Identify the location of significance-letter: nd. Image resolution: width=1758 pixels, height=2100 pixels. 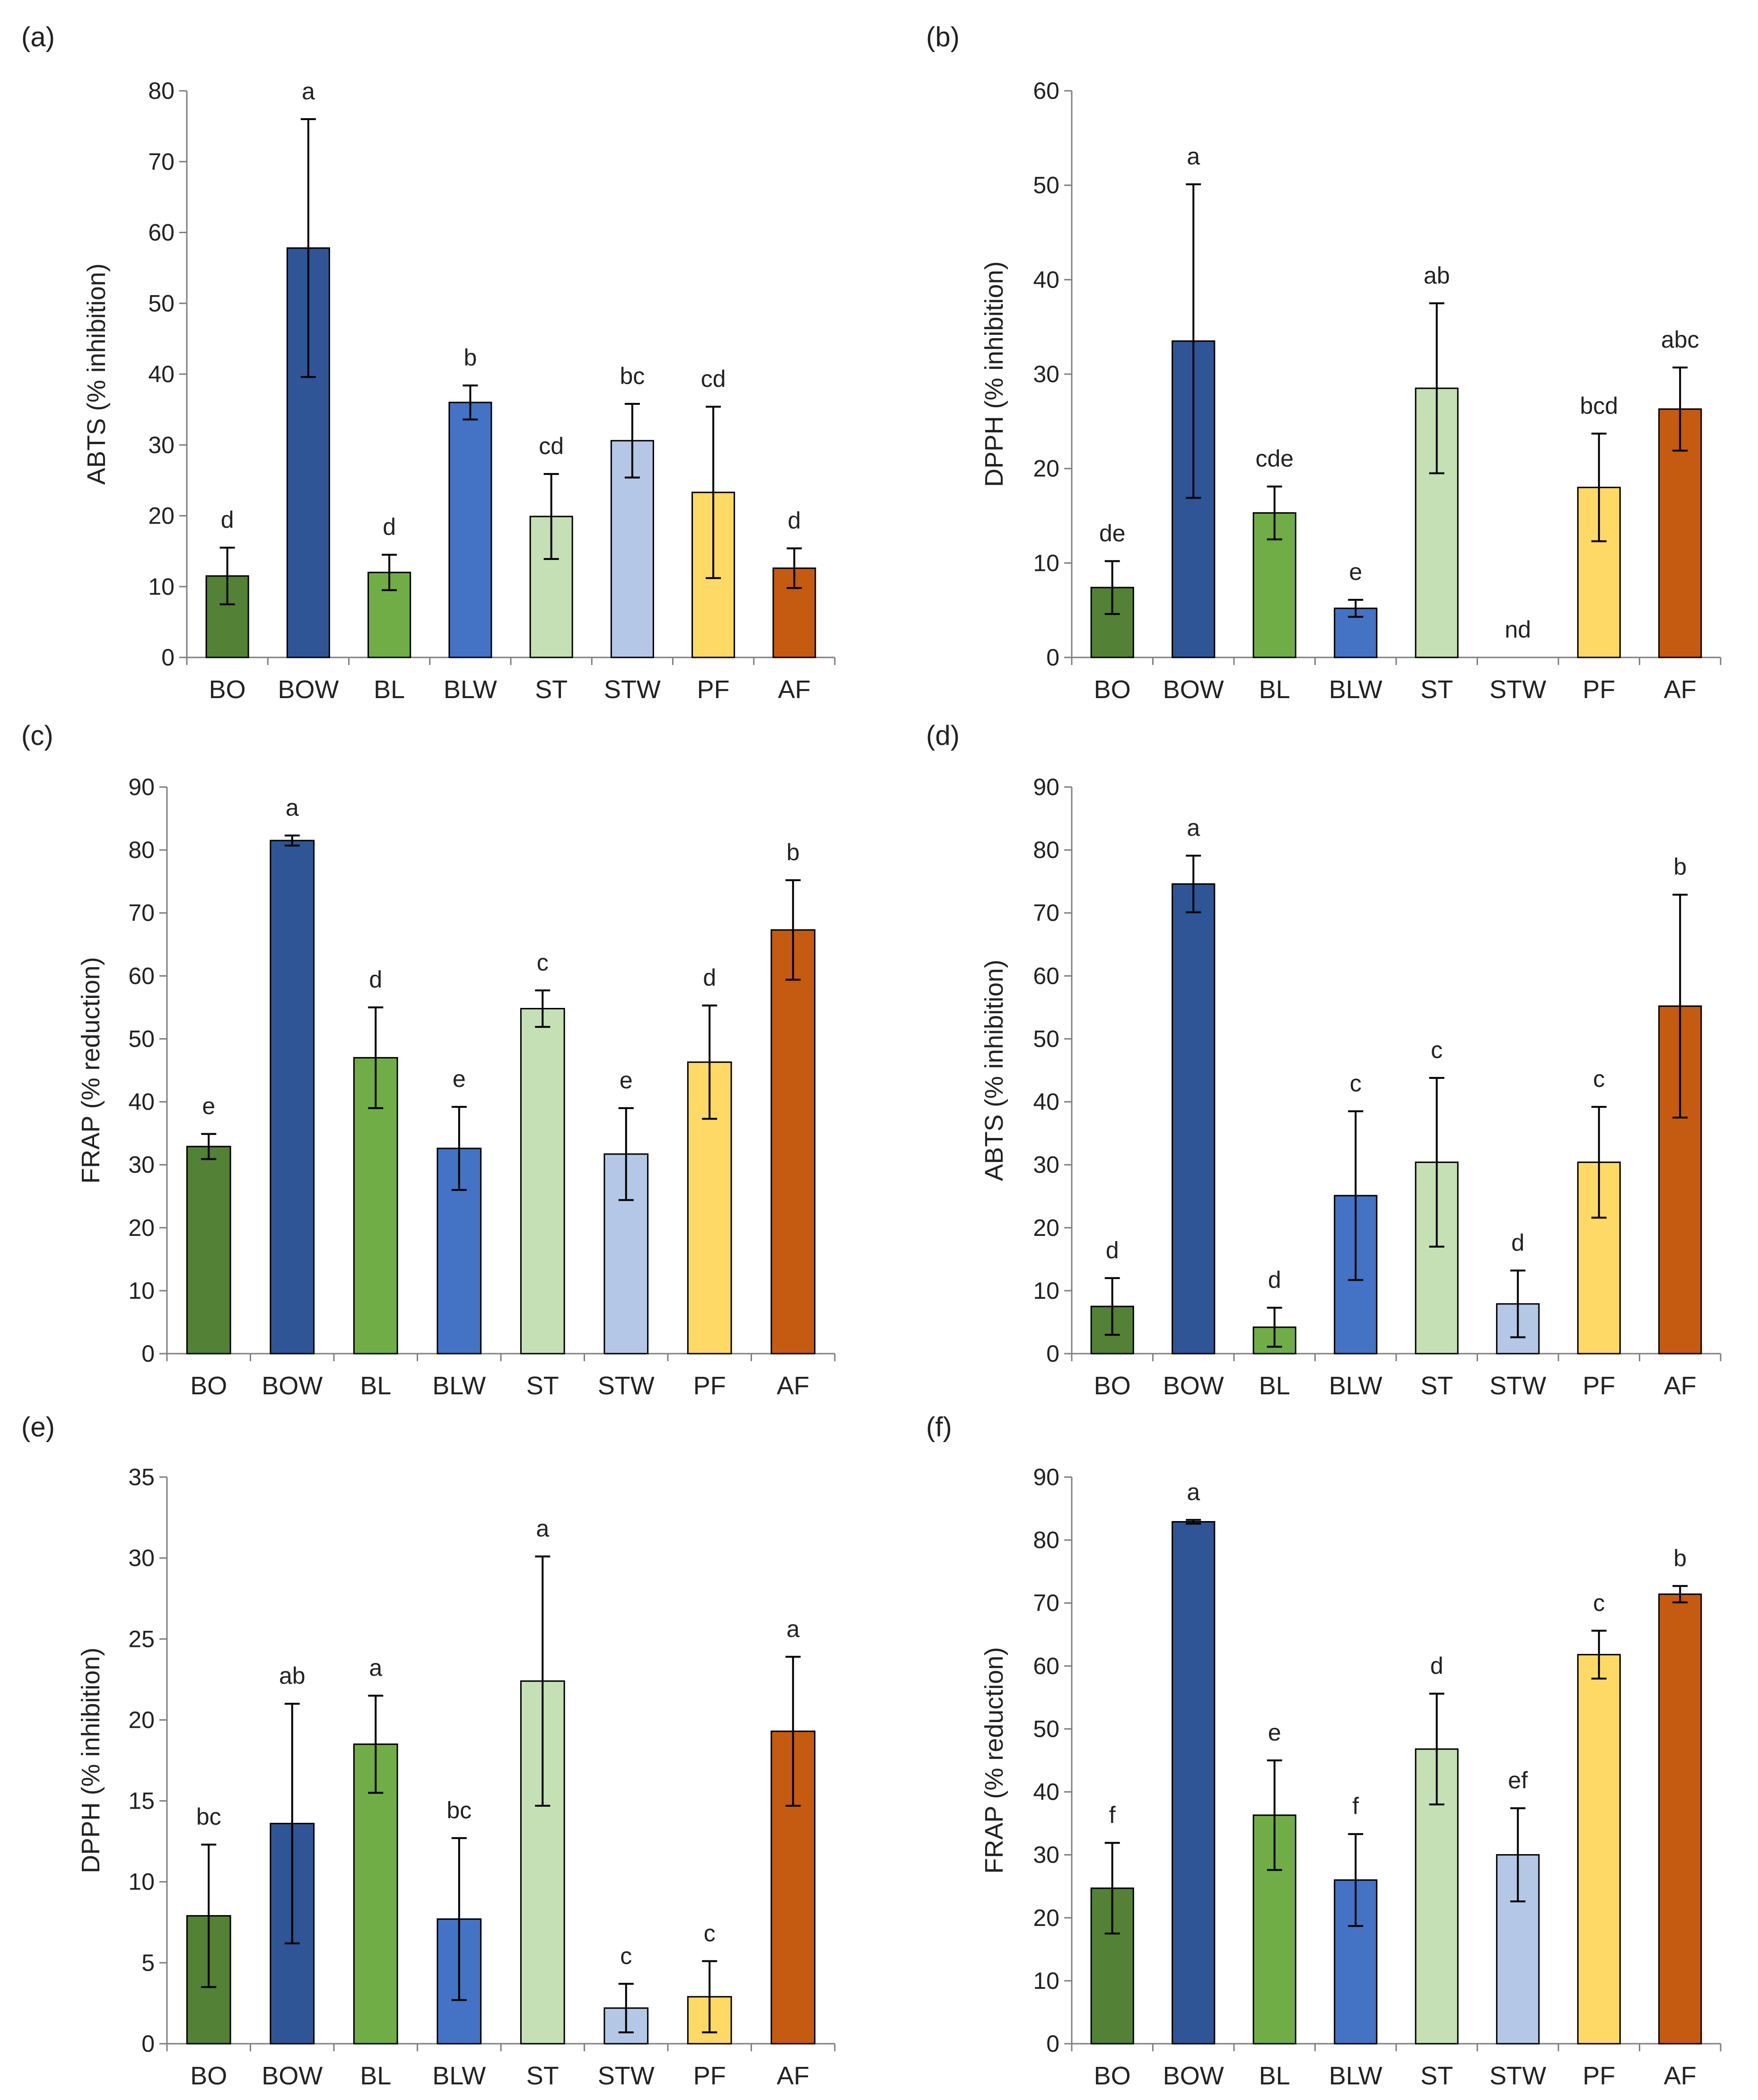
(1517, 629).